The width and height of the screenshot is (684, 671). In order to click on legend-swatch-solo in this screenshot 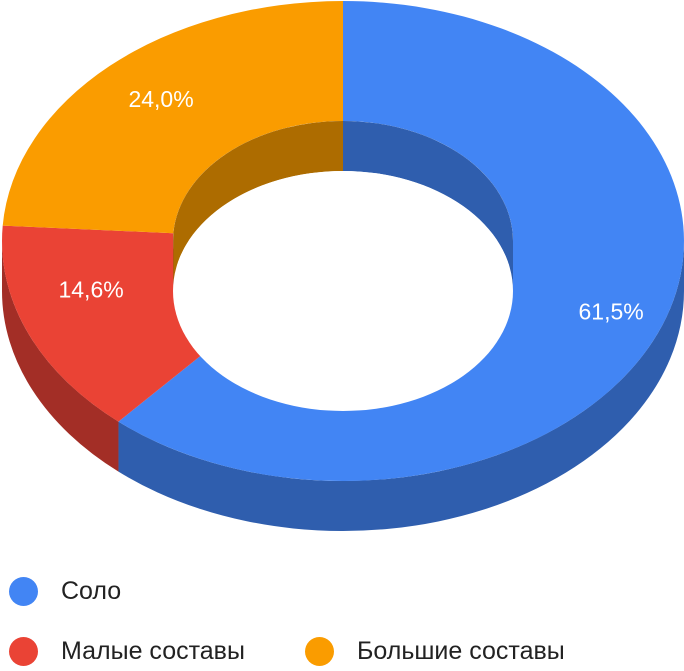, I will do `click(23, 591)`.